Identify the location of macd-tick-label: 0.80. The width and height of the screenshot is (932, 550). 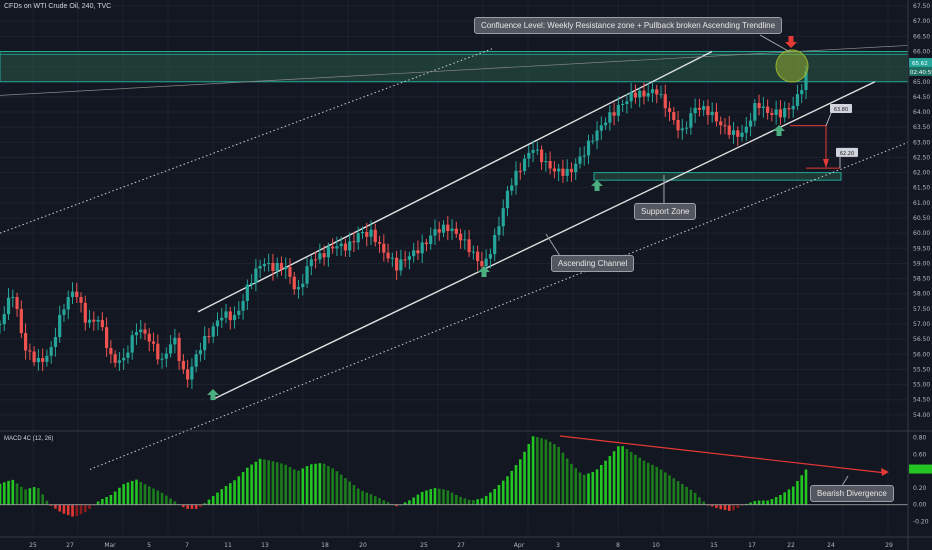
(920, 438).